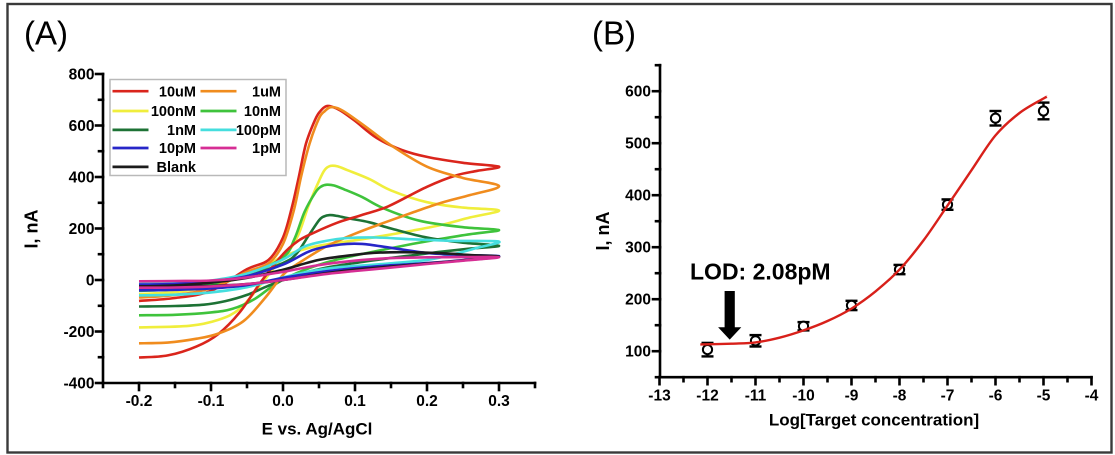 This screenshot has width=1115, height=455. I want to click on svg-text: -0.1, so click(211, 401).